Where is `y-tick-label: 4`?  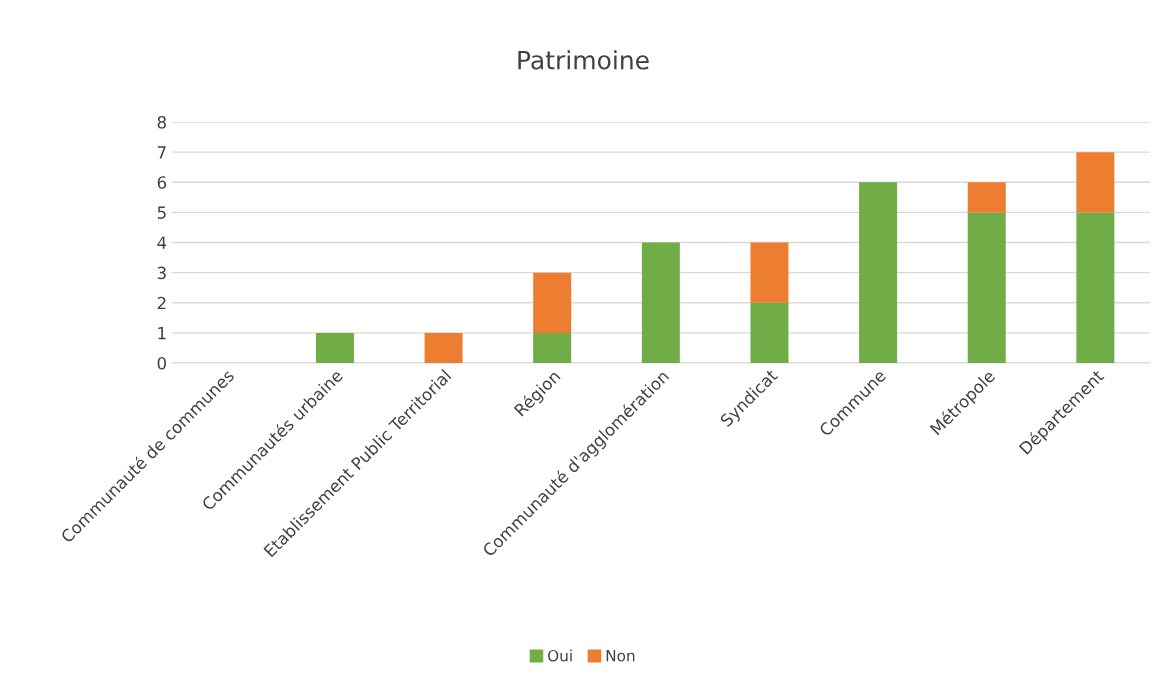
y-tick-label: 4 is located at coordinates (162, 242).